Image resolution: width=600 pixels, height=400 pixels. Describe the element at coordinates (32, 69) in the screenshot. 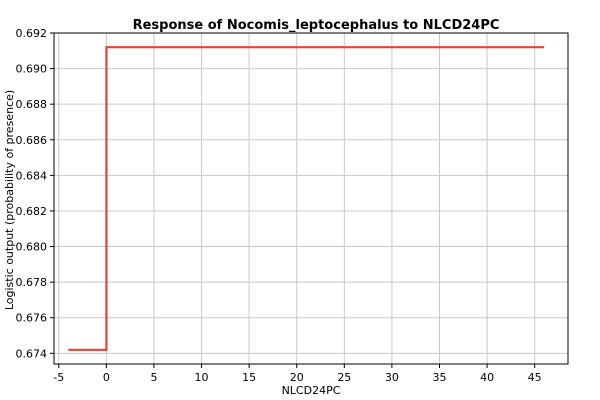

I see `y-tick-label: 0.690` at that location.